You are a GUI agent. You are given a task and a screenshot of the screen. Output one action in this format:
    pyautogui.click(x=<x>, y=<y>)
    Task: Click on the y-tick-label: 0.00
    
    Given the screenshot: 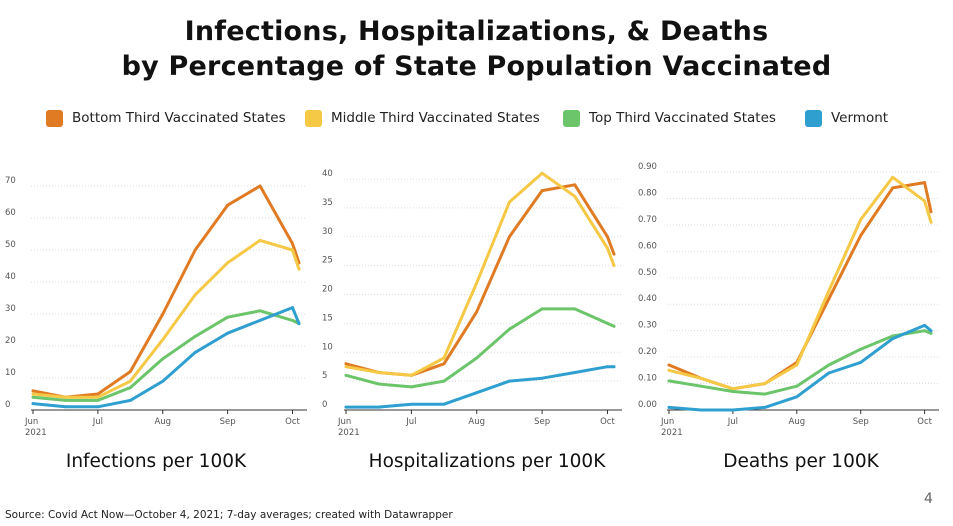 What is the action you would take?
    pyautogui.click(x=647, y=405)
    